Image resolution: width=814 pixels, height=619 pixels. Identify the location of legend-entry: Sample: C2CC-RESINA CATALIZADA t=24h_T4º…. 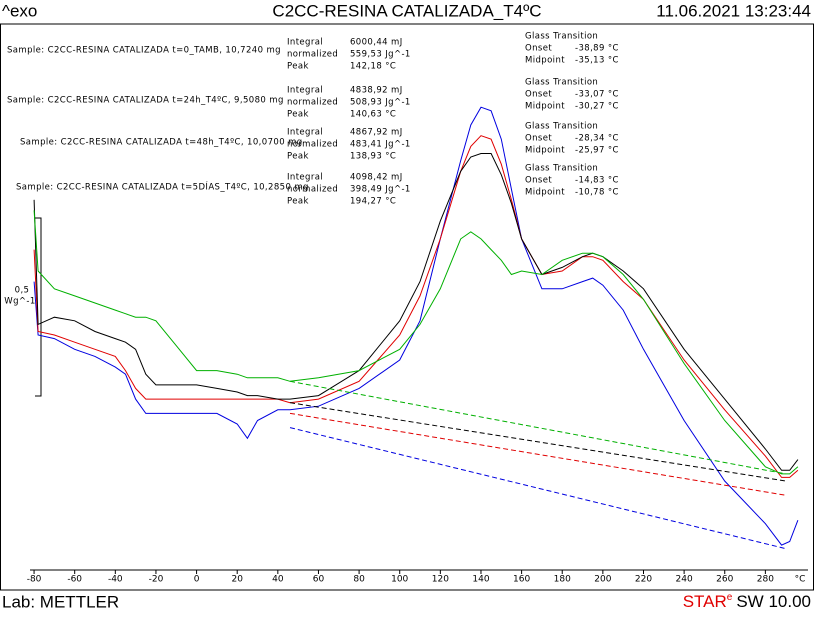
(145, 101).